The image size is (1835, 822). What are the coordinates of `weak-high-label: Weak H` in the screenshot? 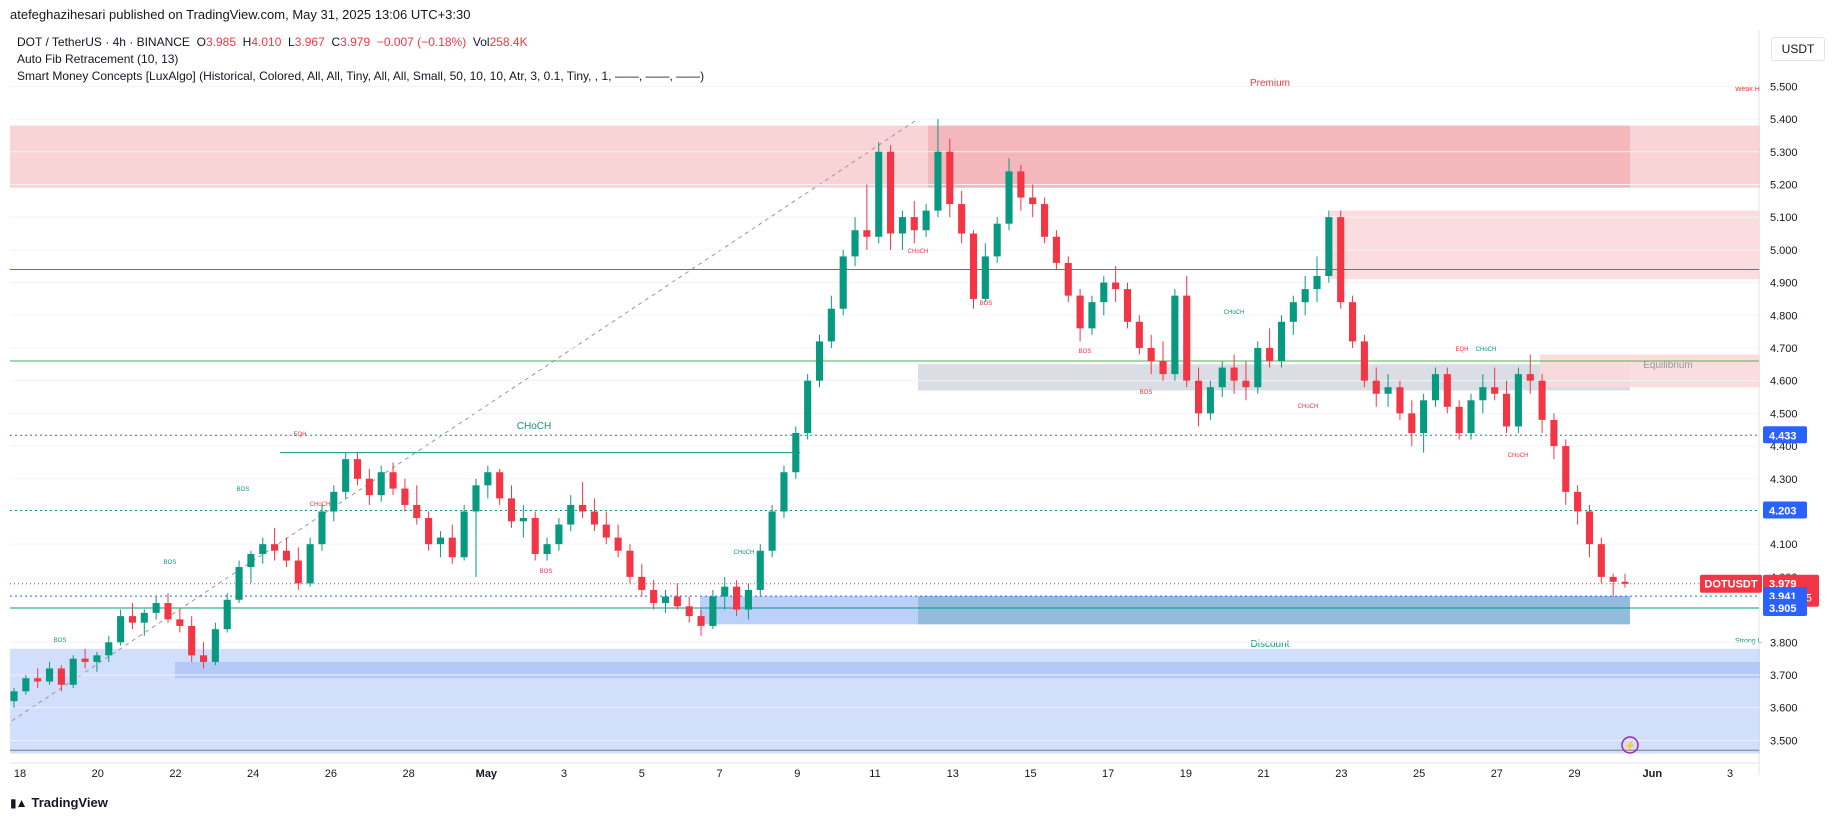 It's located at (1747, 89).